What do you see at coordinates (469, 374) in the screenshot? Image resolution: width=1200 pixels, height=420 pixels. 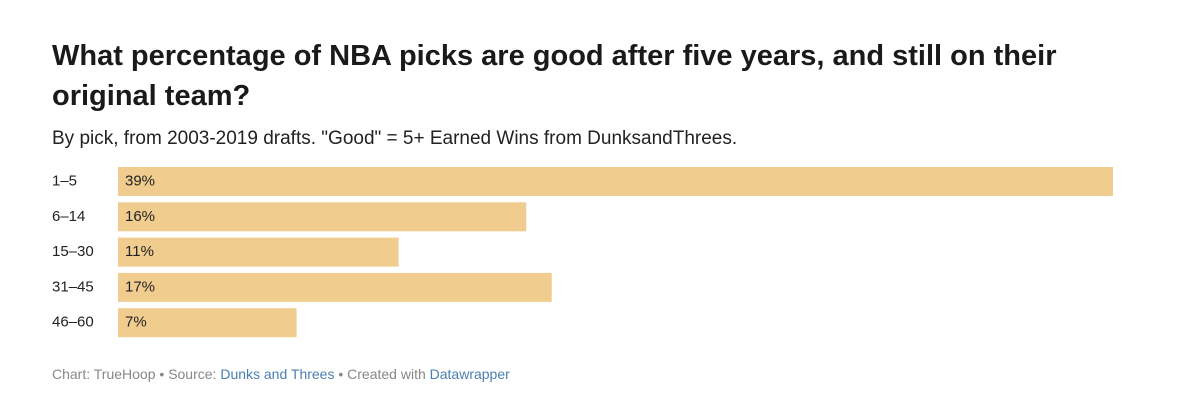 I see `created-link: Datawrapper` at bounding box center [469, 374].